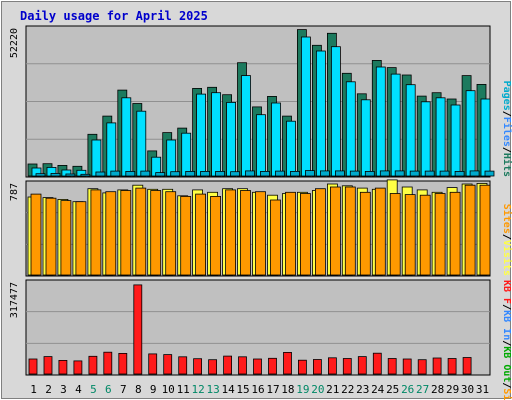 The width and height of the screenshot is (512, 400). What do you see at coordinates (63, 389) in the screenshot?
I see `day-label-3: 3` at bounding box center [63, 389].